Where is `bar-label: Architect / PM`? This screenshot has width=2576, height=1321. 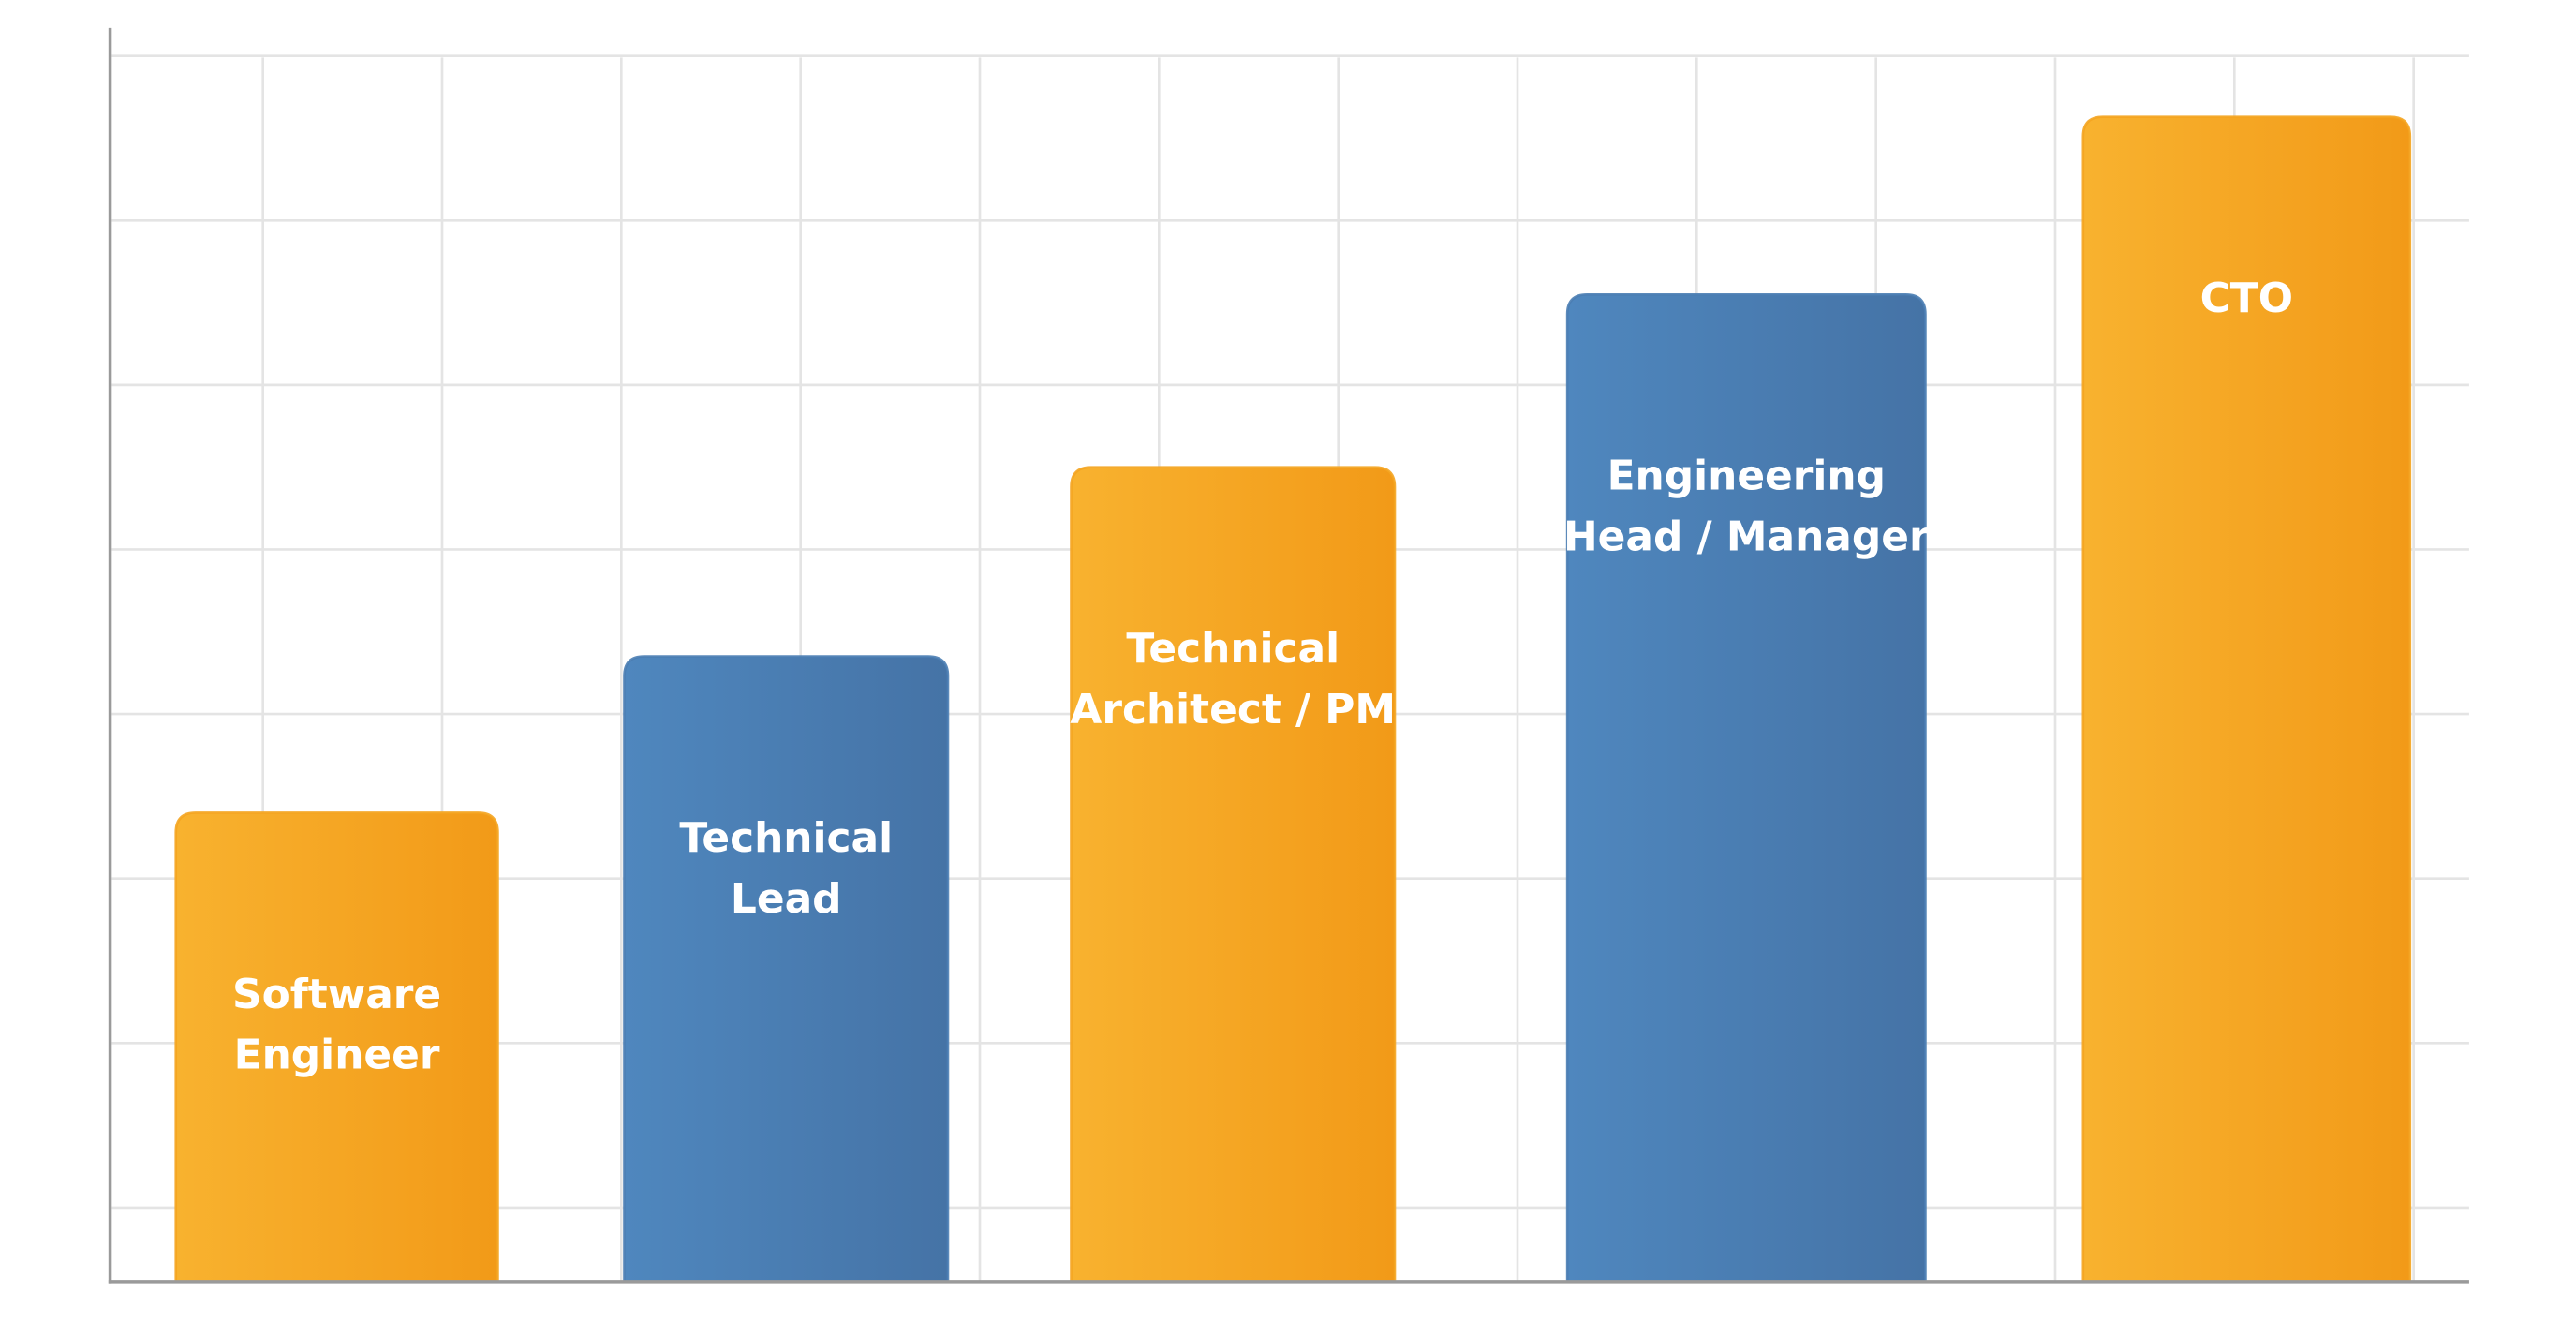
bar-label: Architect / PM is located at coordinates (1233, 710).